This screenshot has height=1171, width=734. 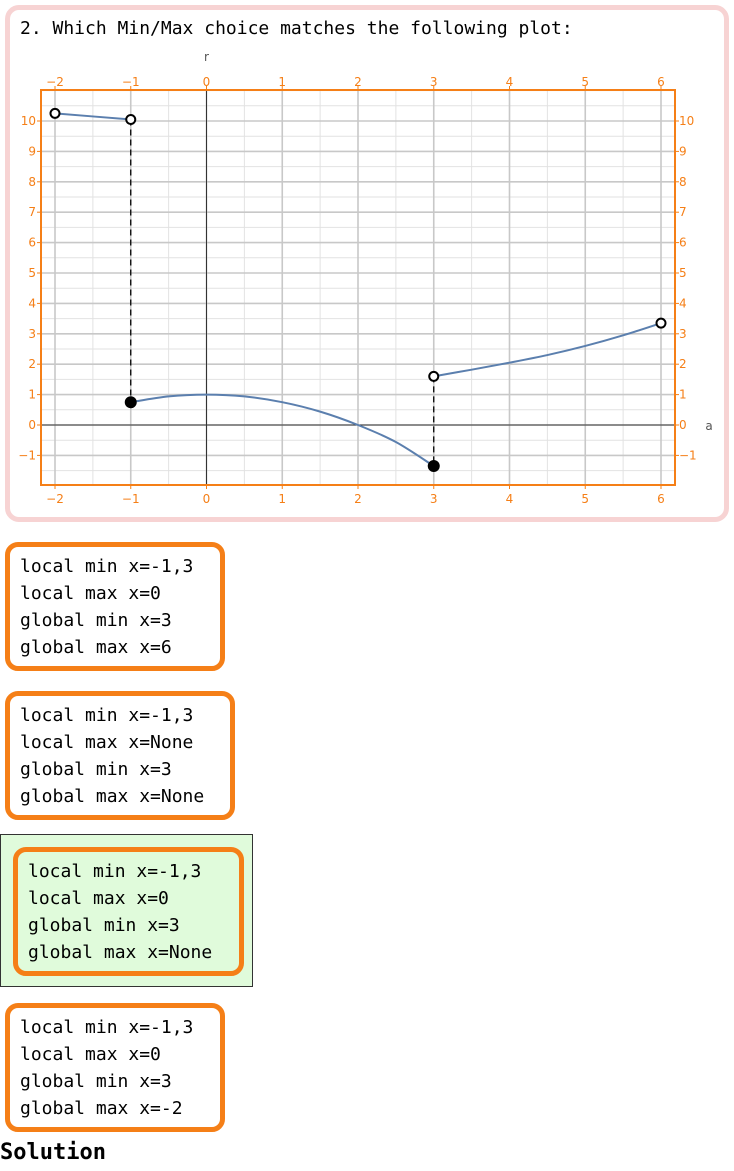 What do you see at coordinates (683, 212) in the screenshot?
I see `y-tick-label-right: 7` at bounding box center [683, 212].